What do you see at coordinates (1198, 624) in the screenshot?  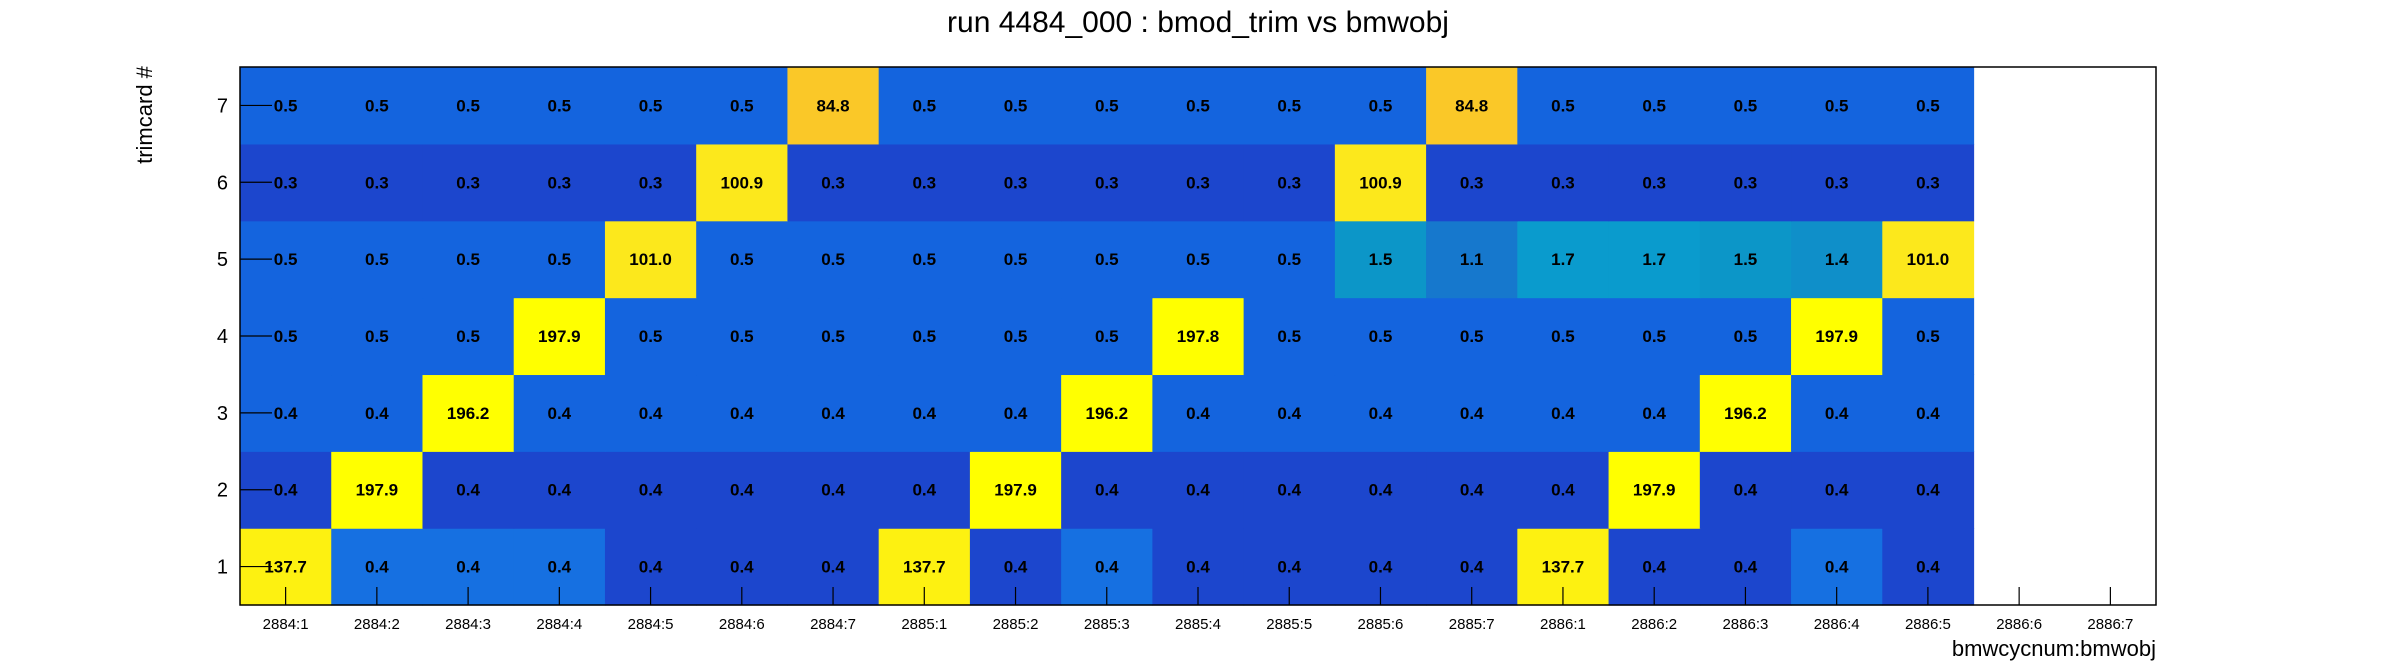 I see `x-tick-label: 2885:4` at bounding box center [1198, 624].